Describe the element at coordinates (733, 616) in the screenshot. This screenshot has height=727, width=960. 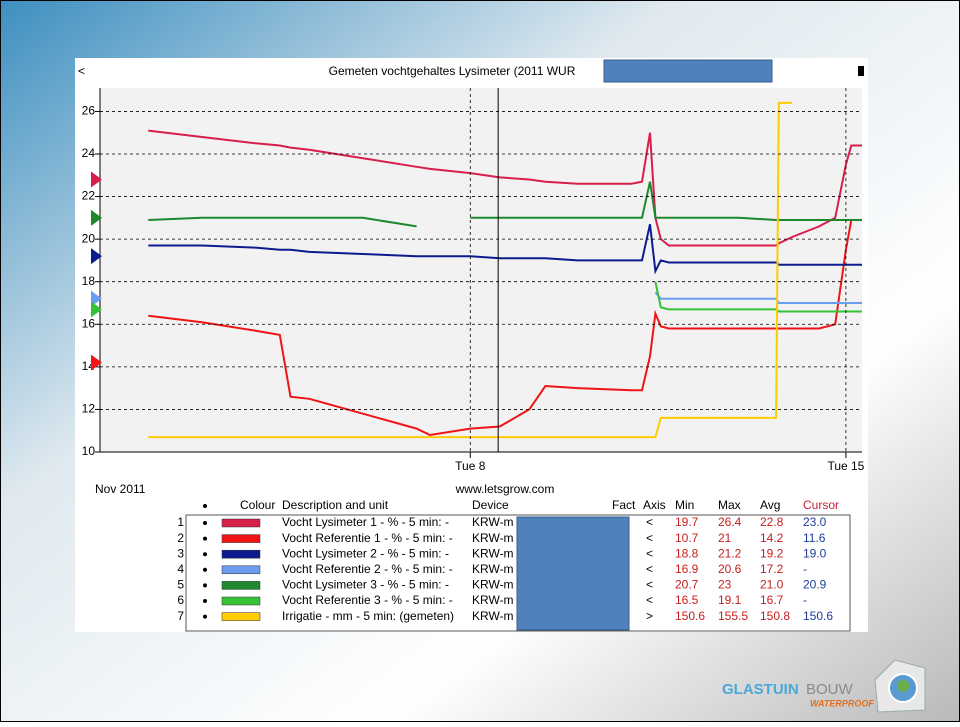
I see `stat-max: 155.5` at that location.